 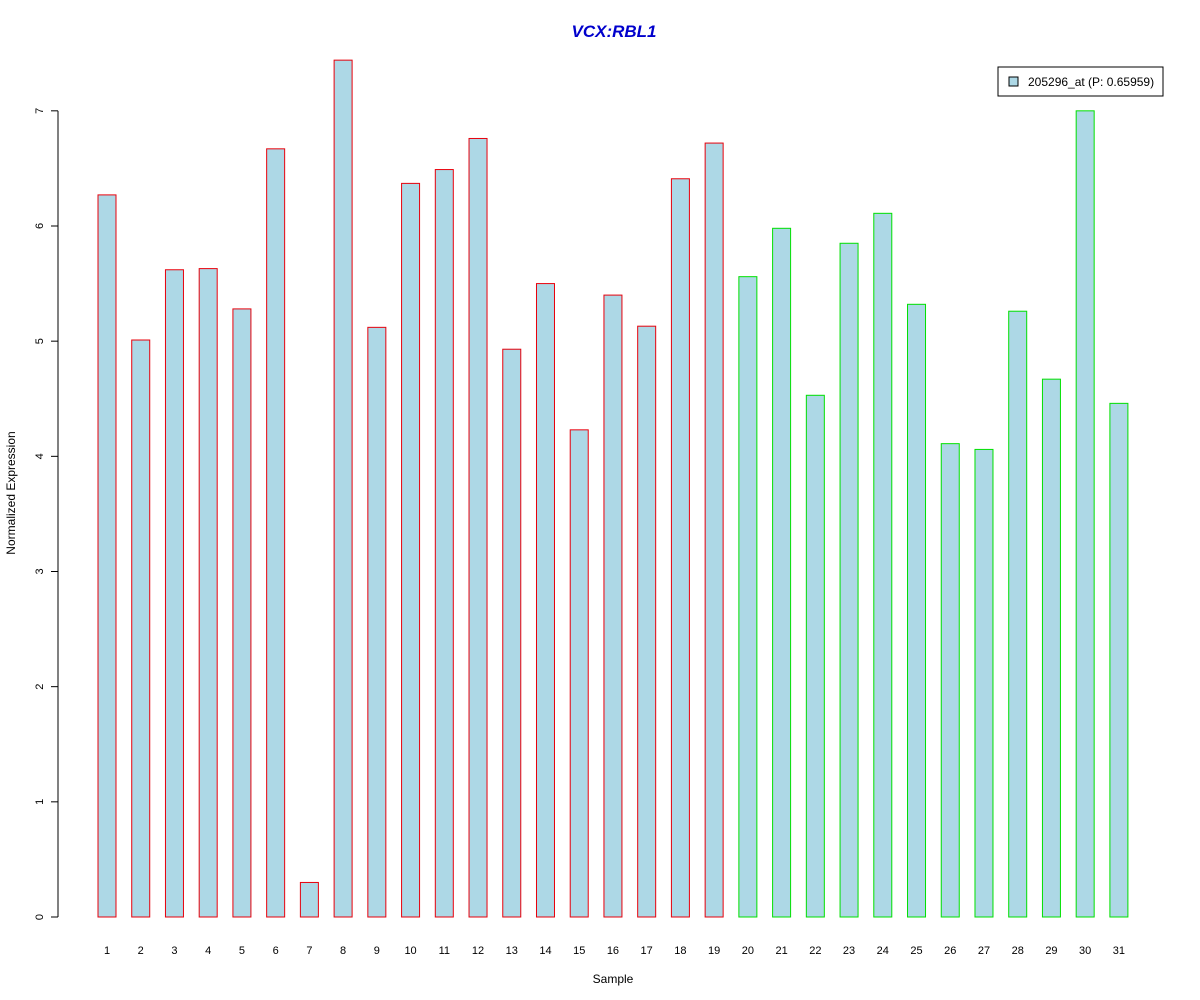 What do you see at coordinates (1091, 82) in the screenshot?
I see `legend-entry: 205296_at (P: 0.65959)` at bounding box center [1091, 82].